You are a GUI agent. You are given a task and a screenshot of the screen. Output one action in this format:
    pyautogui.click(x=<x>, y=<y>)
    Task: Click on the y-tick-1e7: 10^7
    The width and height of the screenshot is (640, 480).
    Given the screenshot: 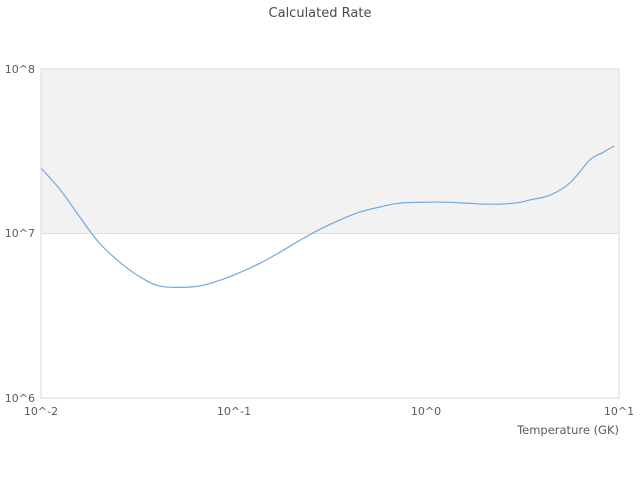 What is the action you would take?
    pyautogui.click(x=20, y=233)
    